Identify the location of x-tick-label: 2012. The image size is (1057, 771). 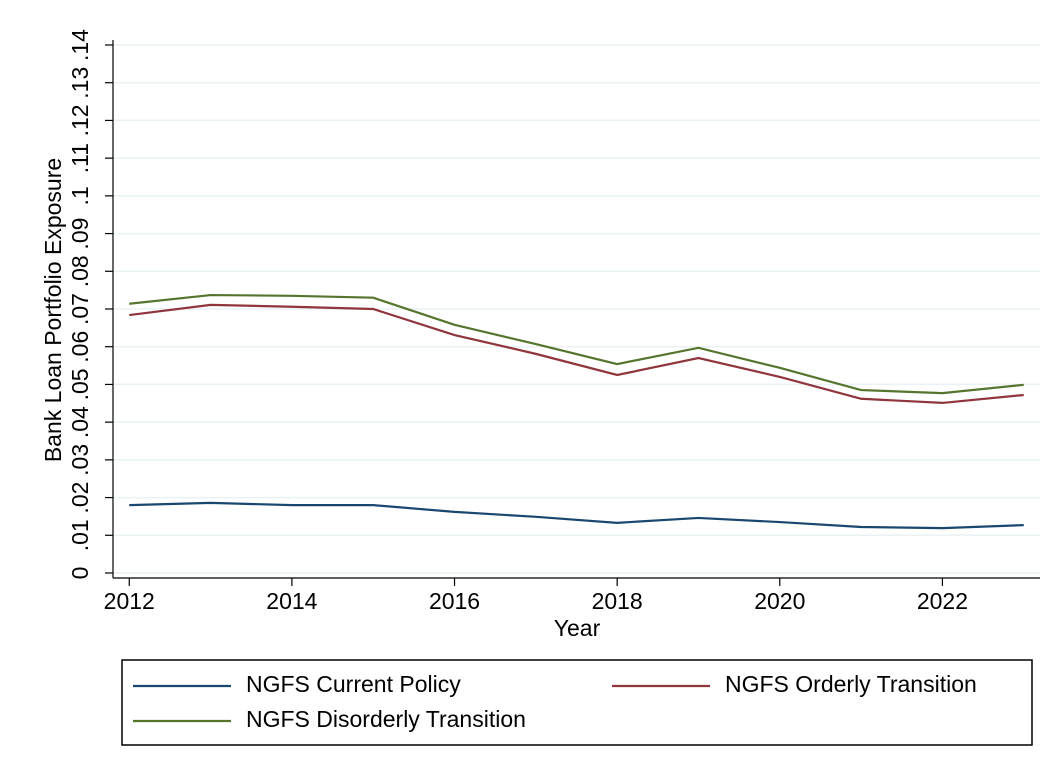
(129, 601).